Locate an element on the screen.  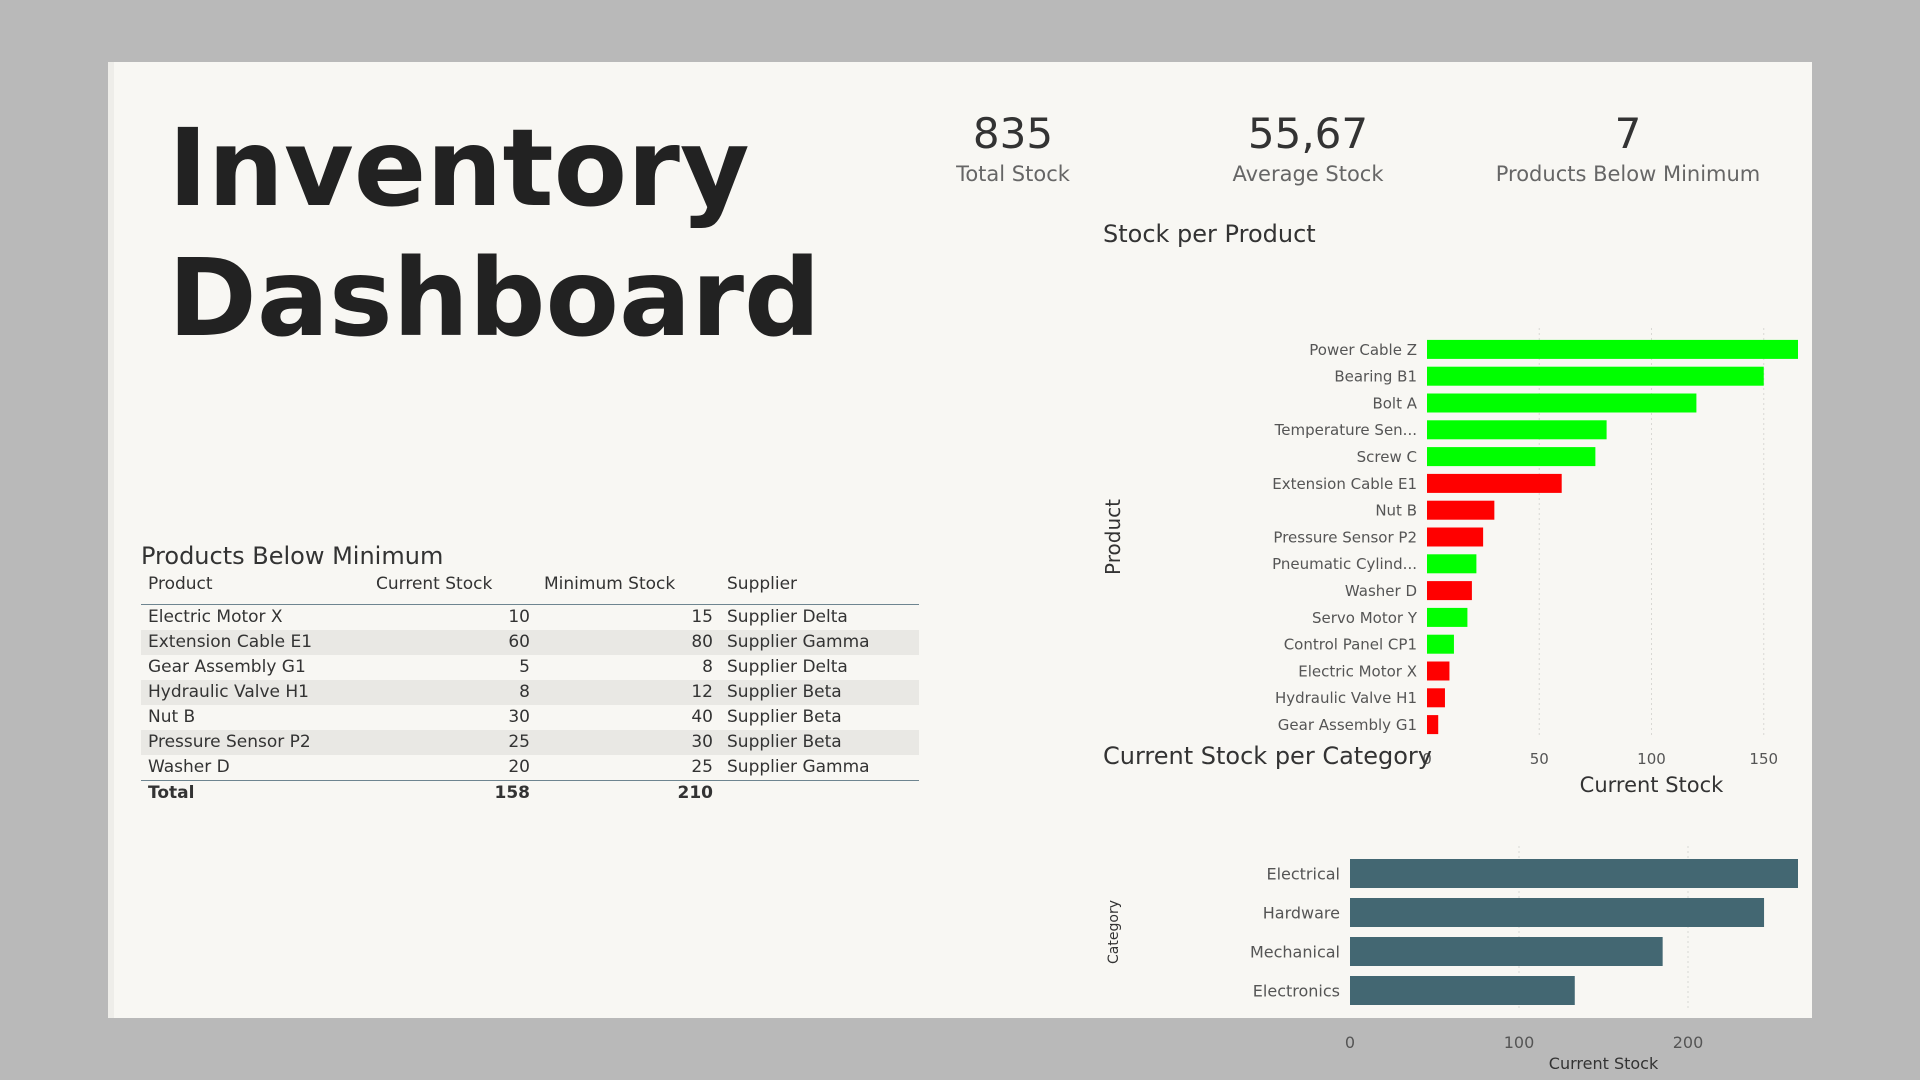
cell-minimum-stock: 15 is located at coordinates (702, 617).